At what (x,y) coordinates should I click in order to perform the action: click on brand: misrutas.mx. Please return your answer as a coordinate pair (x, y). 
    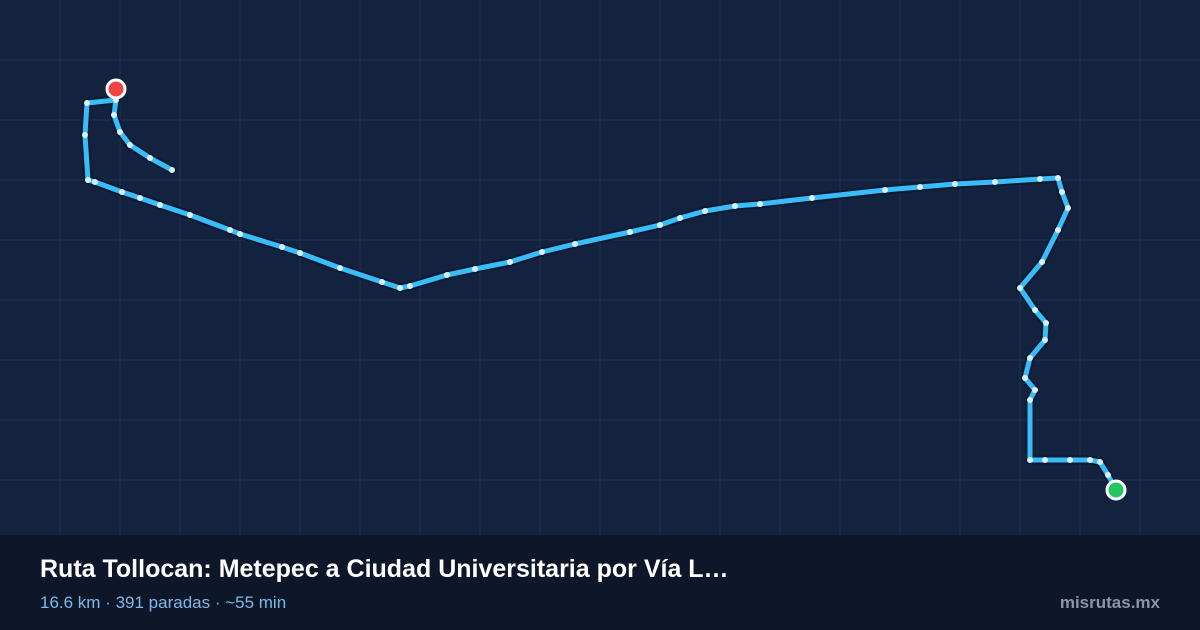
    Looking at the image, I should click on (1109, 602).